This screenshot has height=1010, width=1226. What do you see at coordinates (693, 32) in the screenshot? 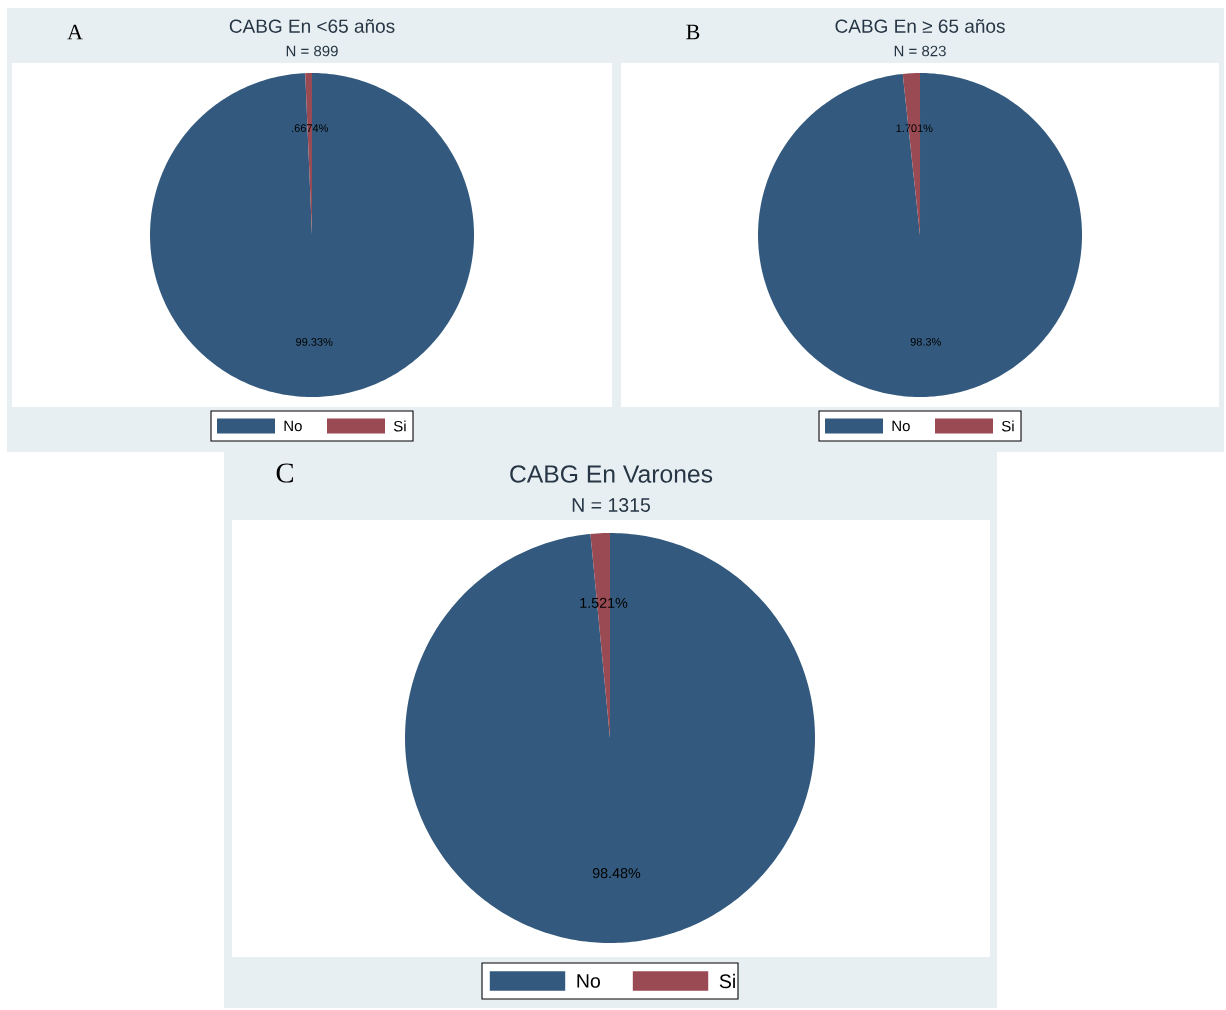
I see `text: B` at bounding box center [693, 32].